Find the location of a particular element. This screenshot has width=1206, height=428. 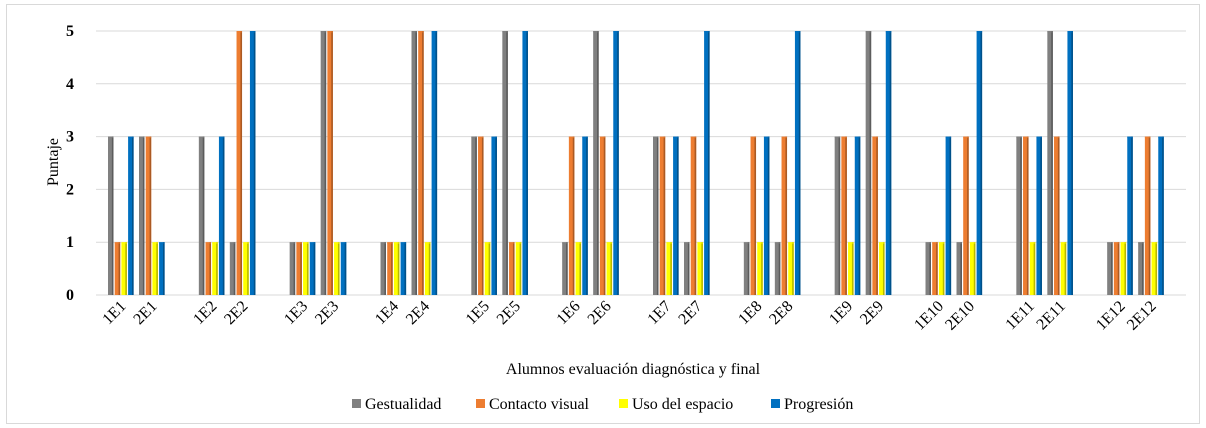

x-tick-label: 1E9 is located at coordinates (841, 313).